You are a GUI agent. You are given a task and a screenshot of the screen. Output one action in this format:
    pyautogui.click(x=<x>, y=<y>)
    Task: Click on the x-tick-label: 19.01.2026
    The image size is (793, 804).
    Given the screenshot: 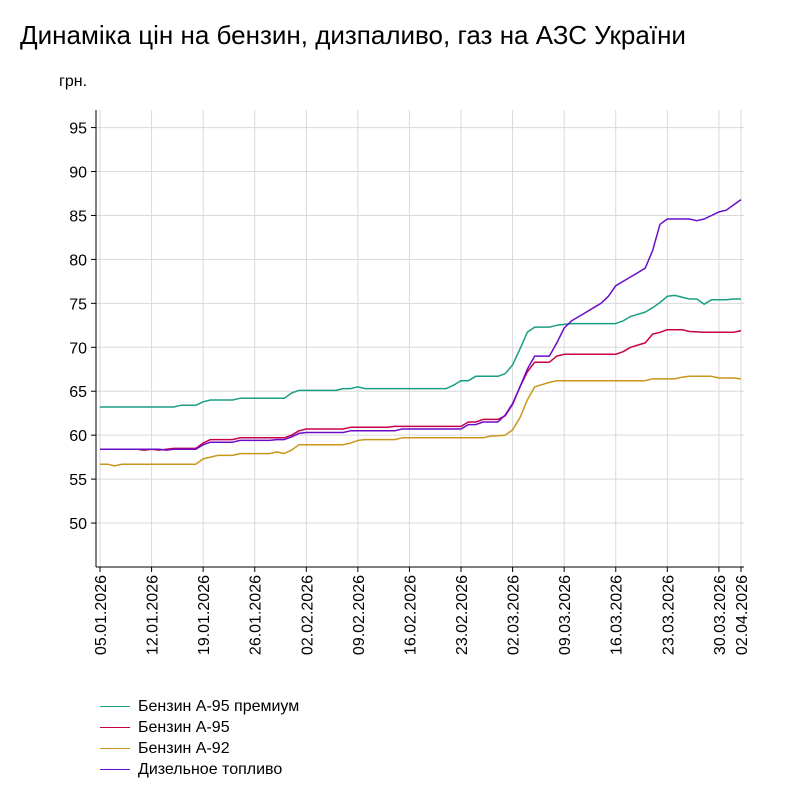 What is the action you would take?
    pyautogui.click(x=204, y=615)
    